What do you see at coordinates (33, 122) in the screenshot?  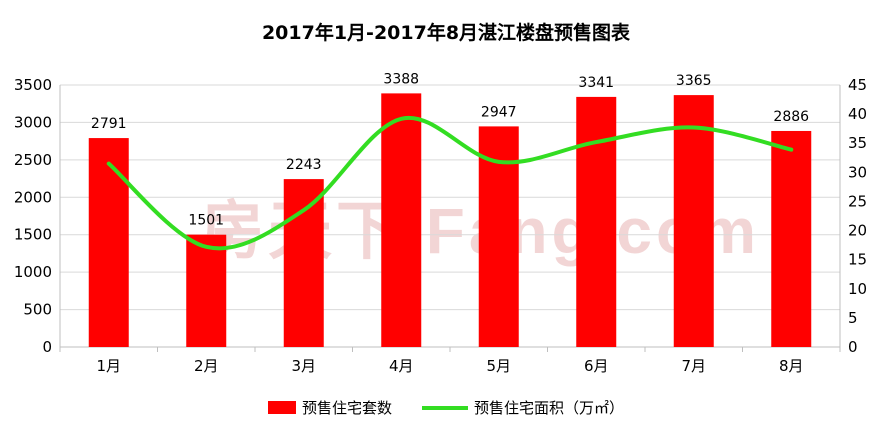 I see `y-left-tick-label: 3000` at bounding box center [33, 122].